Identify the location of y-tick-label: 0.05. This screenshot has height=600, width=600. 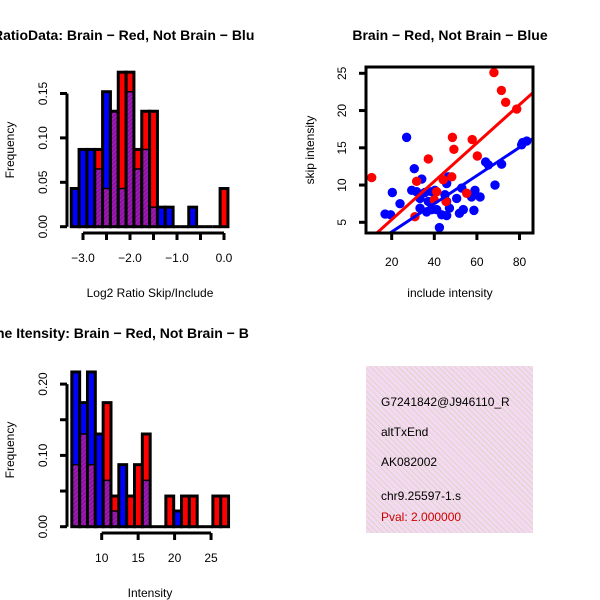
(43, 182).